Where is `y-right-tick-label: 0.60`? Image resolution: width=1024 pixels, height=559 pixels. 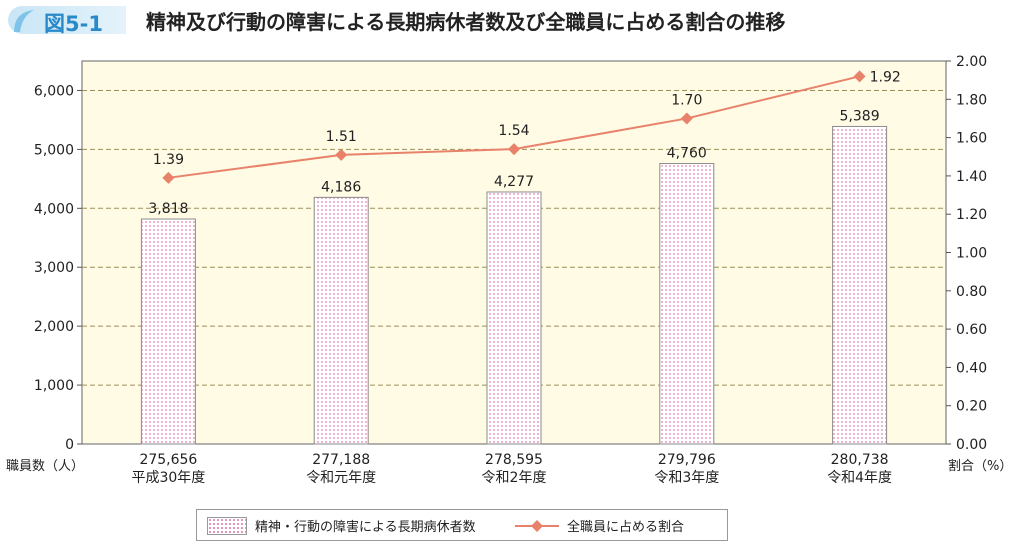
y-right-tick-label: 0.60 is located at coordinates (971, 330).